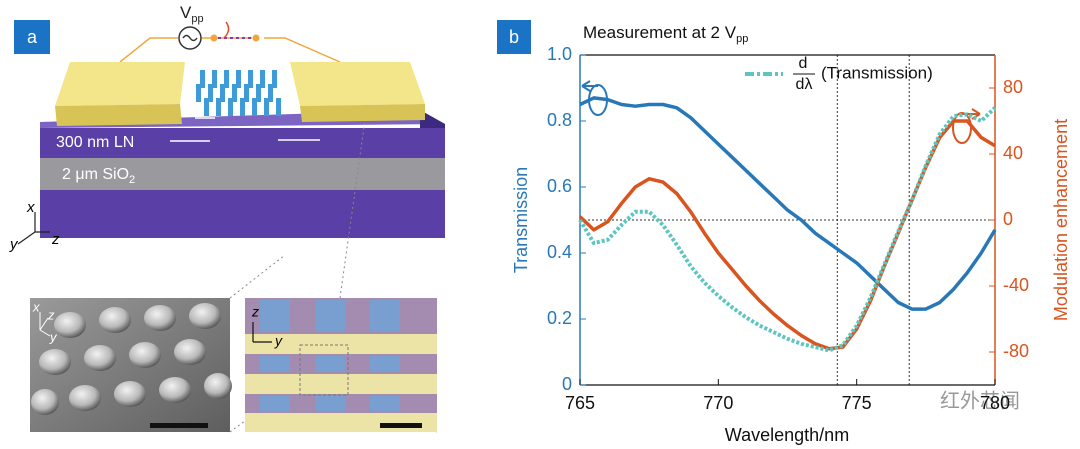 The height and width of the screenshot is (449, 1080). I want to click on triad-y: y, so click(14, 244).